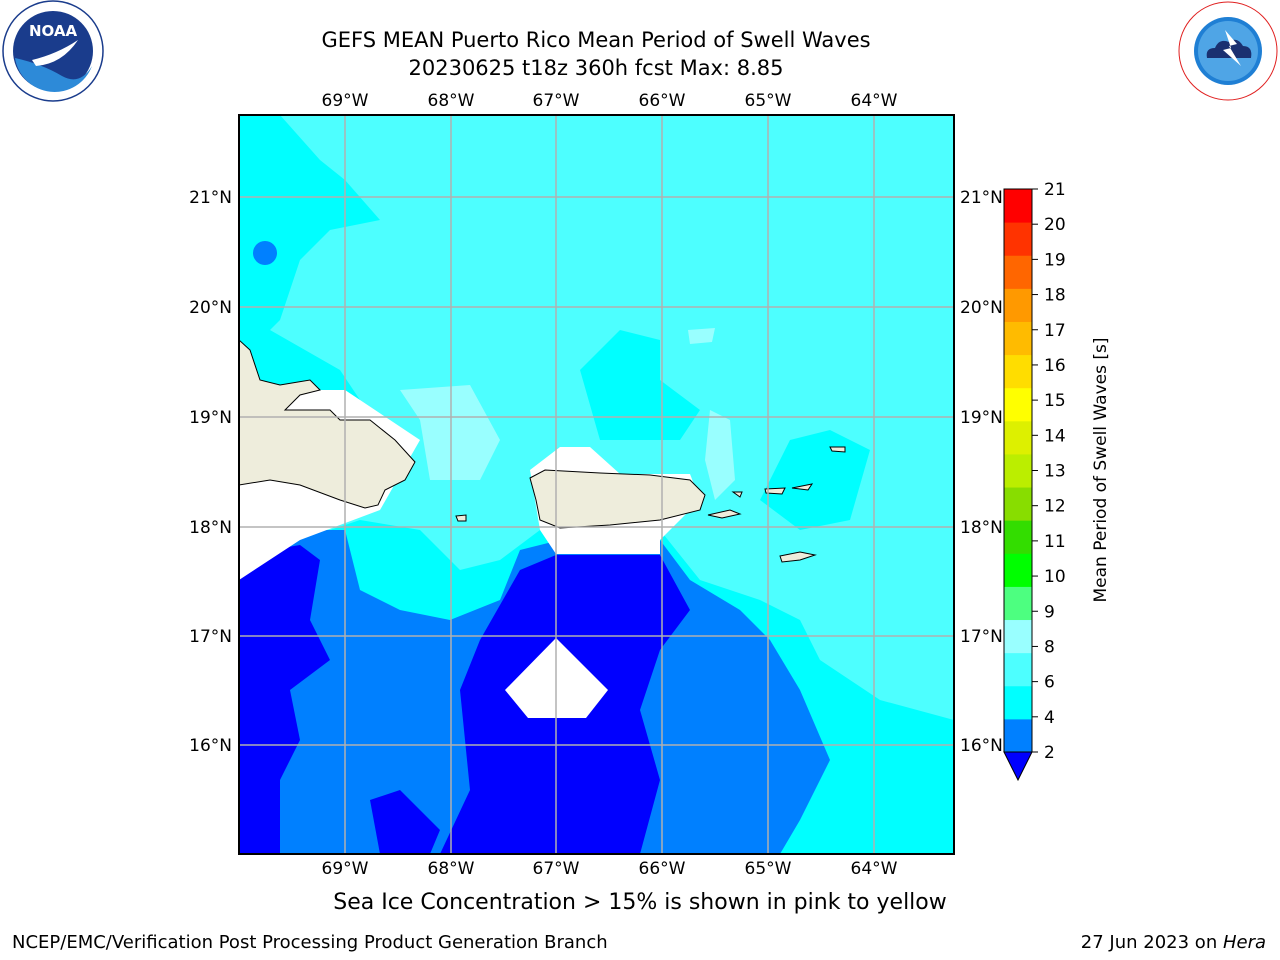  I want to click on lat-label-left: 17°N, so click(210, 637).